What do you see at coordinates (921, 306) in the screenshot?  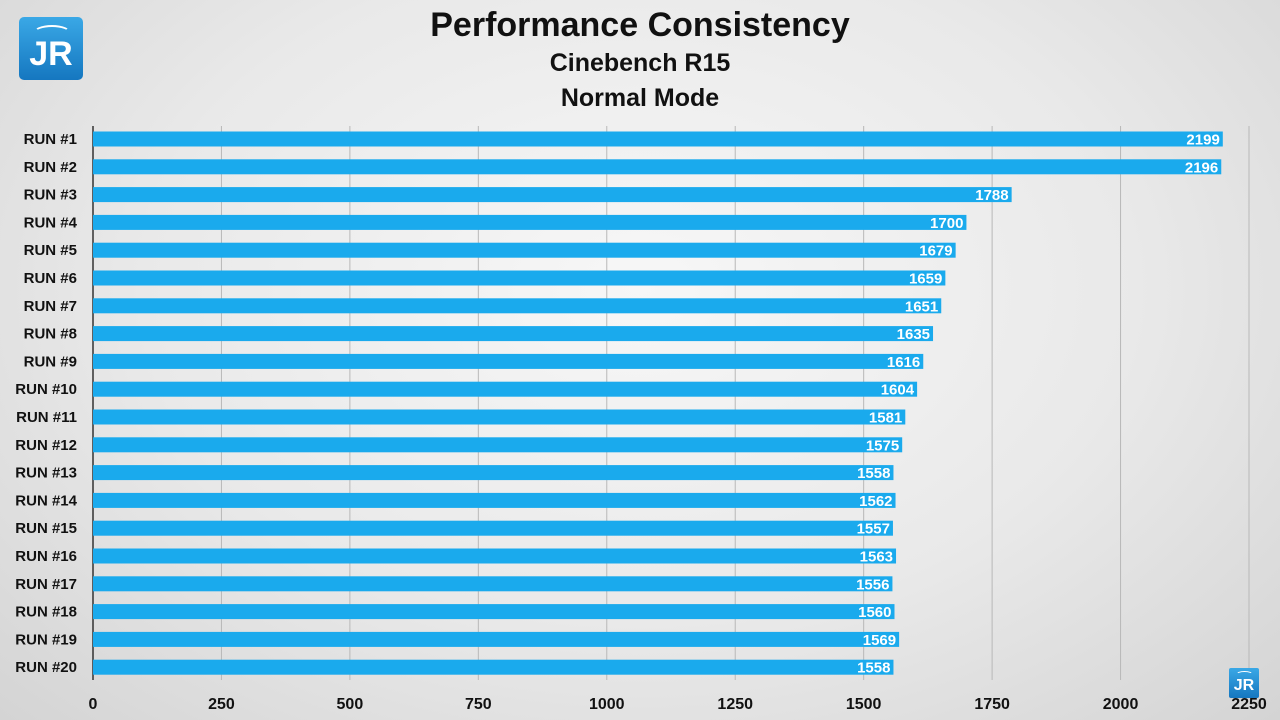 I see `data-label: 1651` at bounding box center [921, 306].